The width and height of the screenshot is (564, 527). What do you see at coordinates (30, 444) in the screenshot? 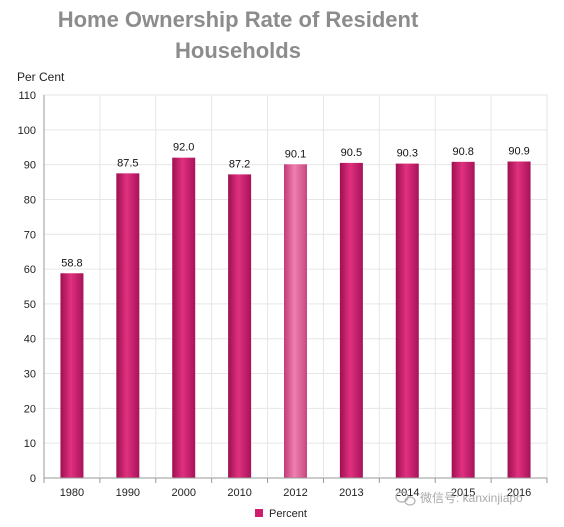
I see `y-tick-label: 10` at bounding box center [30, 444].